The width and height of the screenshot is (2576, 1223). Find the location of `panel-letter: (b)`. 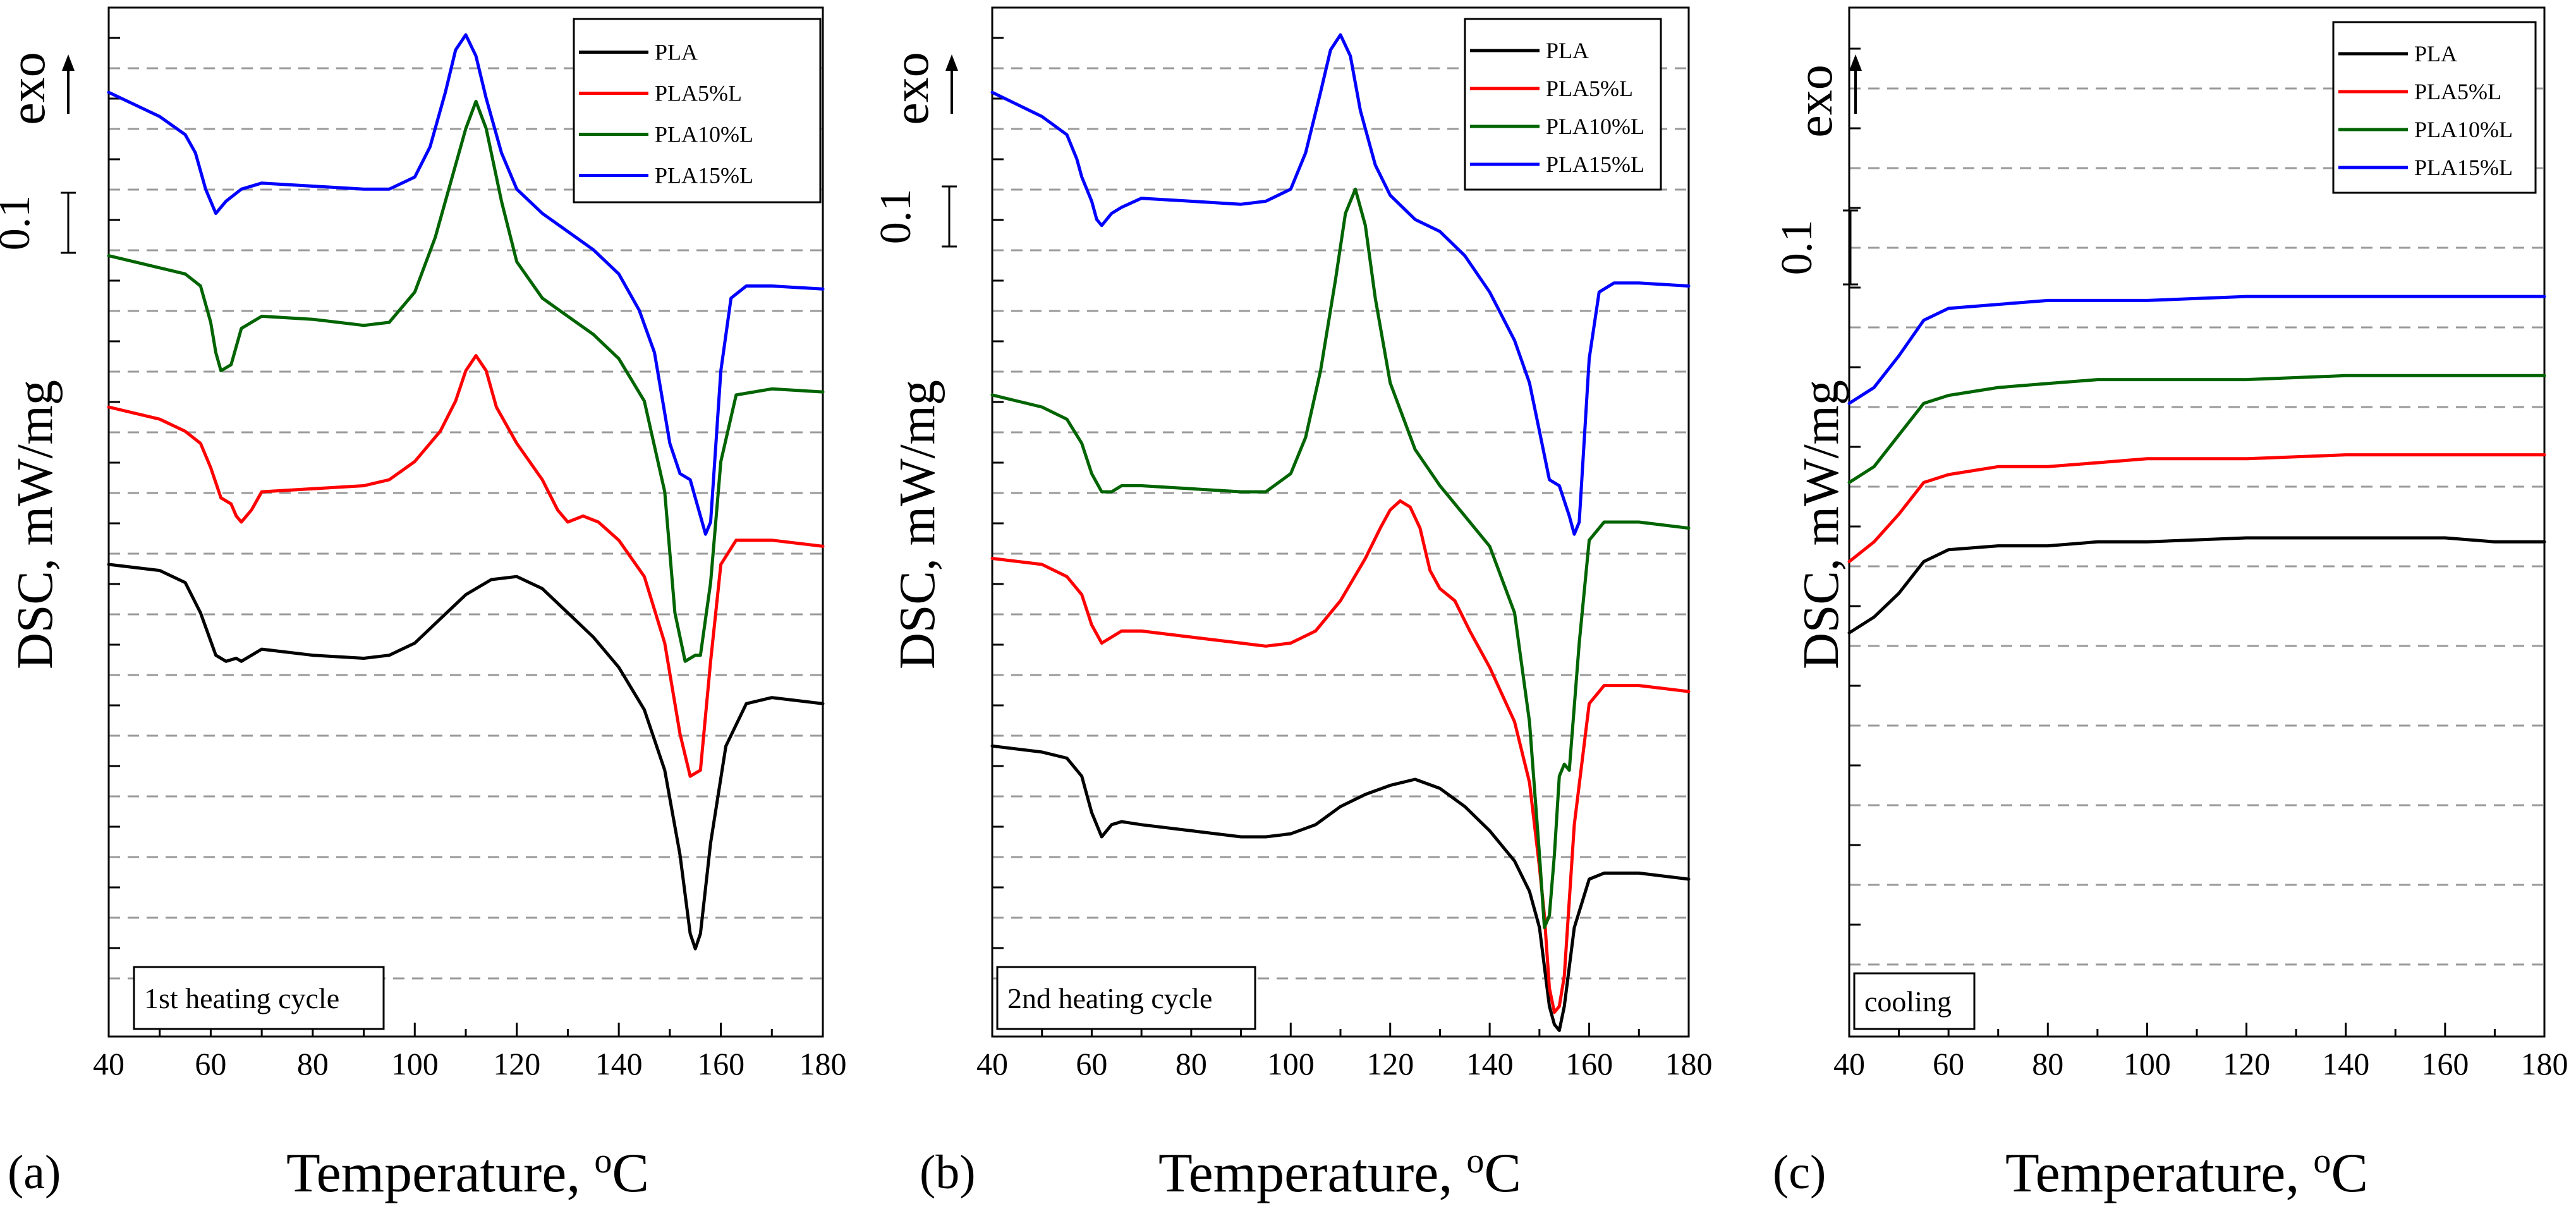

panel-letter: (b) is located at coordinates (948, 1172).